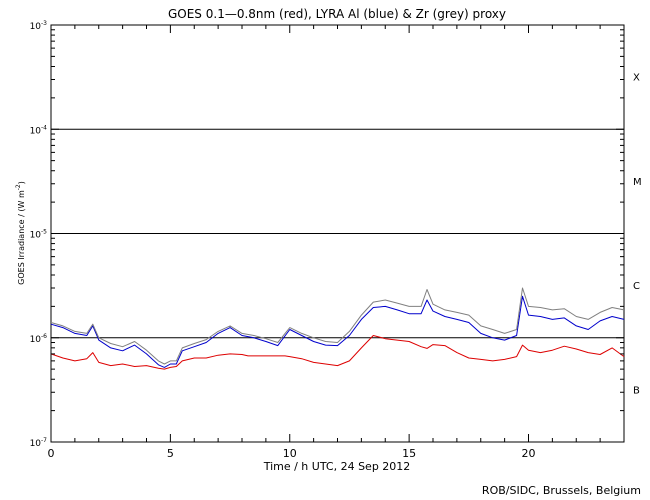  Describe the element at coordinates (529, 453) in the screenshot. I see `x-tick-label: 20` at that location.